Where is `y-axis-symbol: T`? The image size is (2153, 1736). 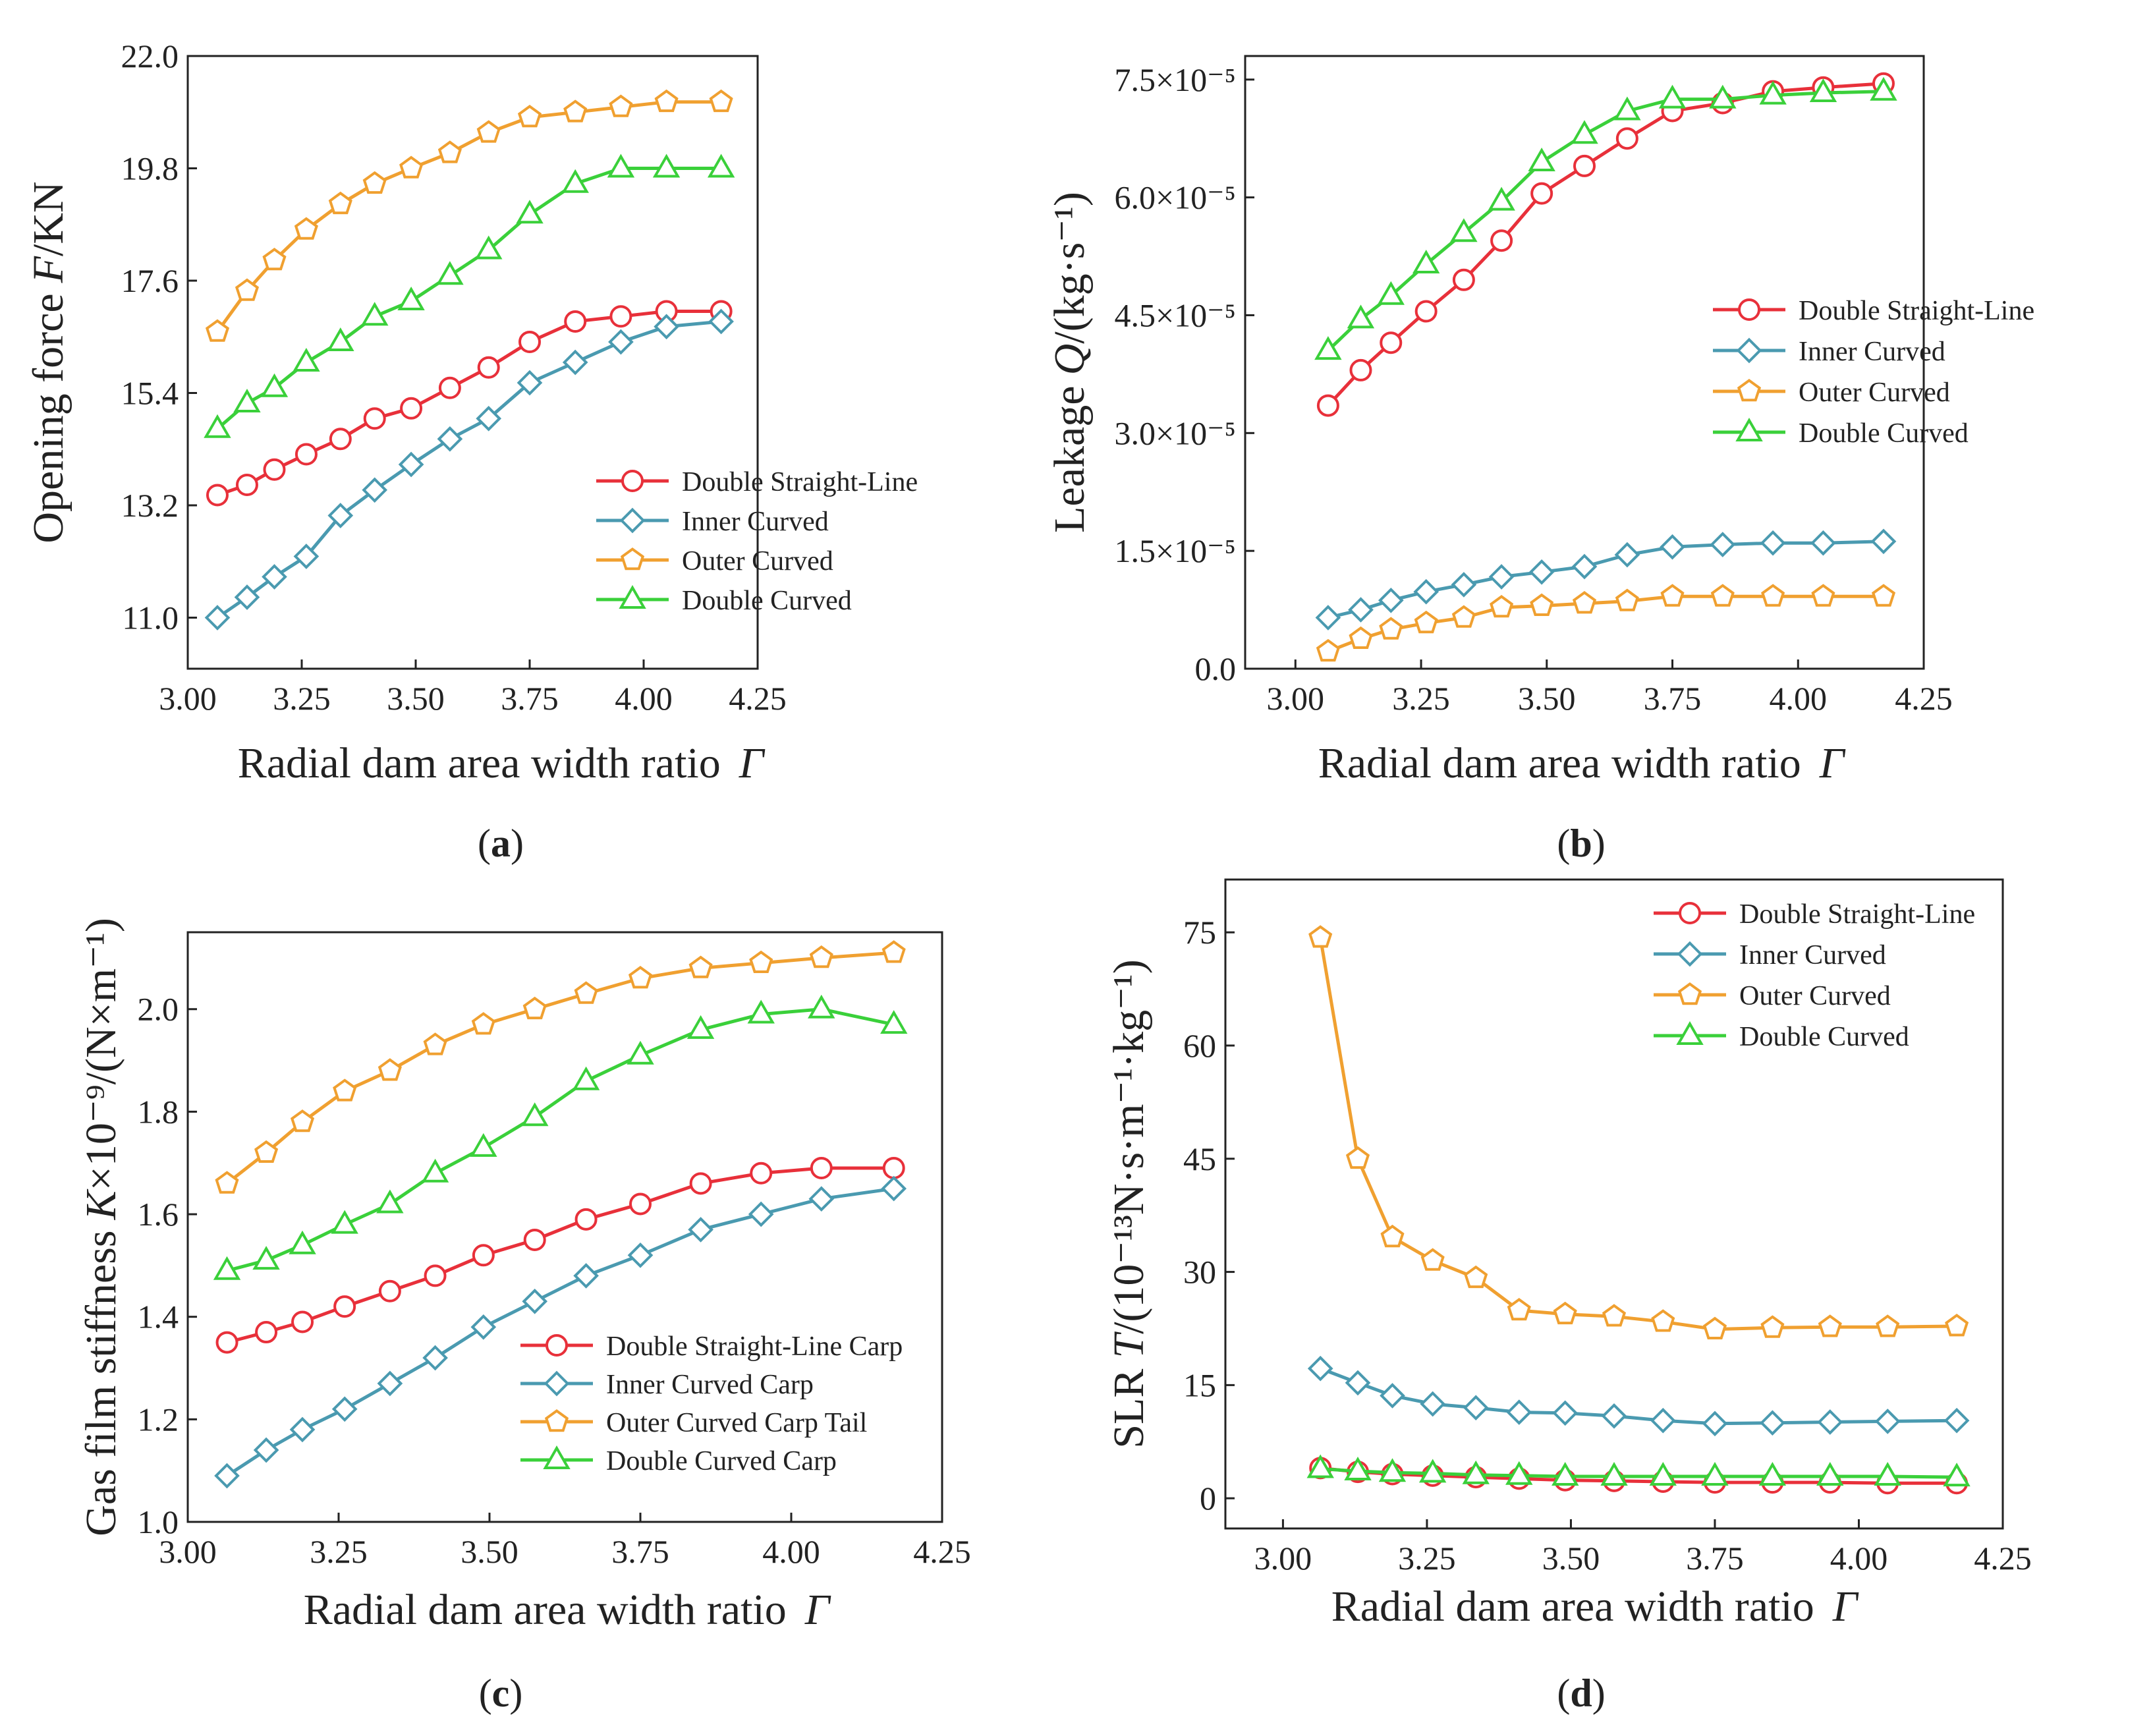
y-axis-symbol: T is located at coordinates (1129, 1344).